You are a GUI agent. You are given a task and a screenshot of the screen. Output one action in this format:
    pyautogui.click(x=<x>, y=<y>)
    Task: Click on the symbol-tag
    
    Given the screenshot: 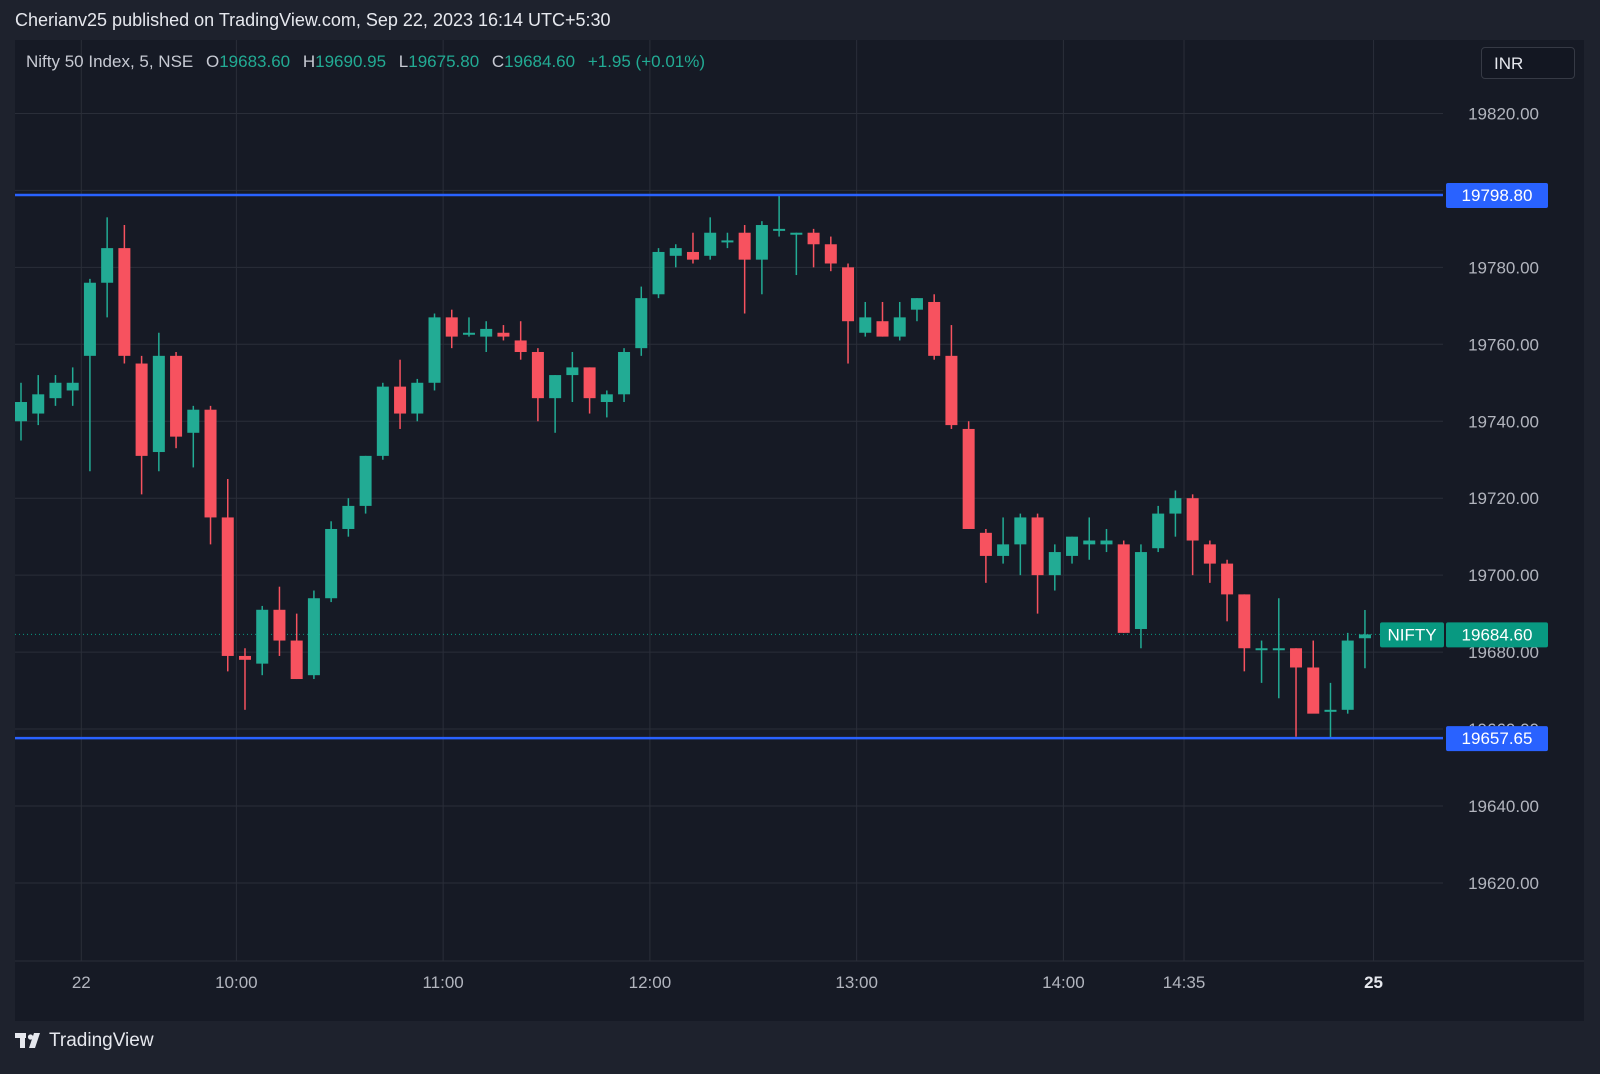 What is the action you would take?
    pyautogui.click(x=1412, y=635)
    